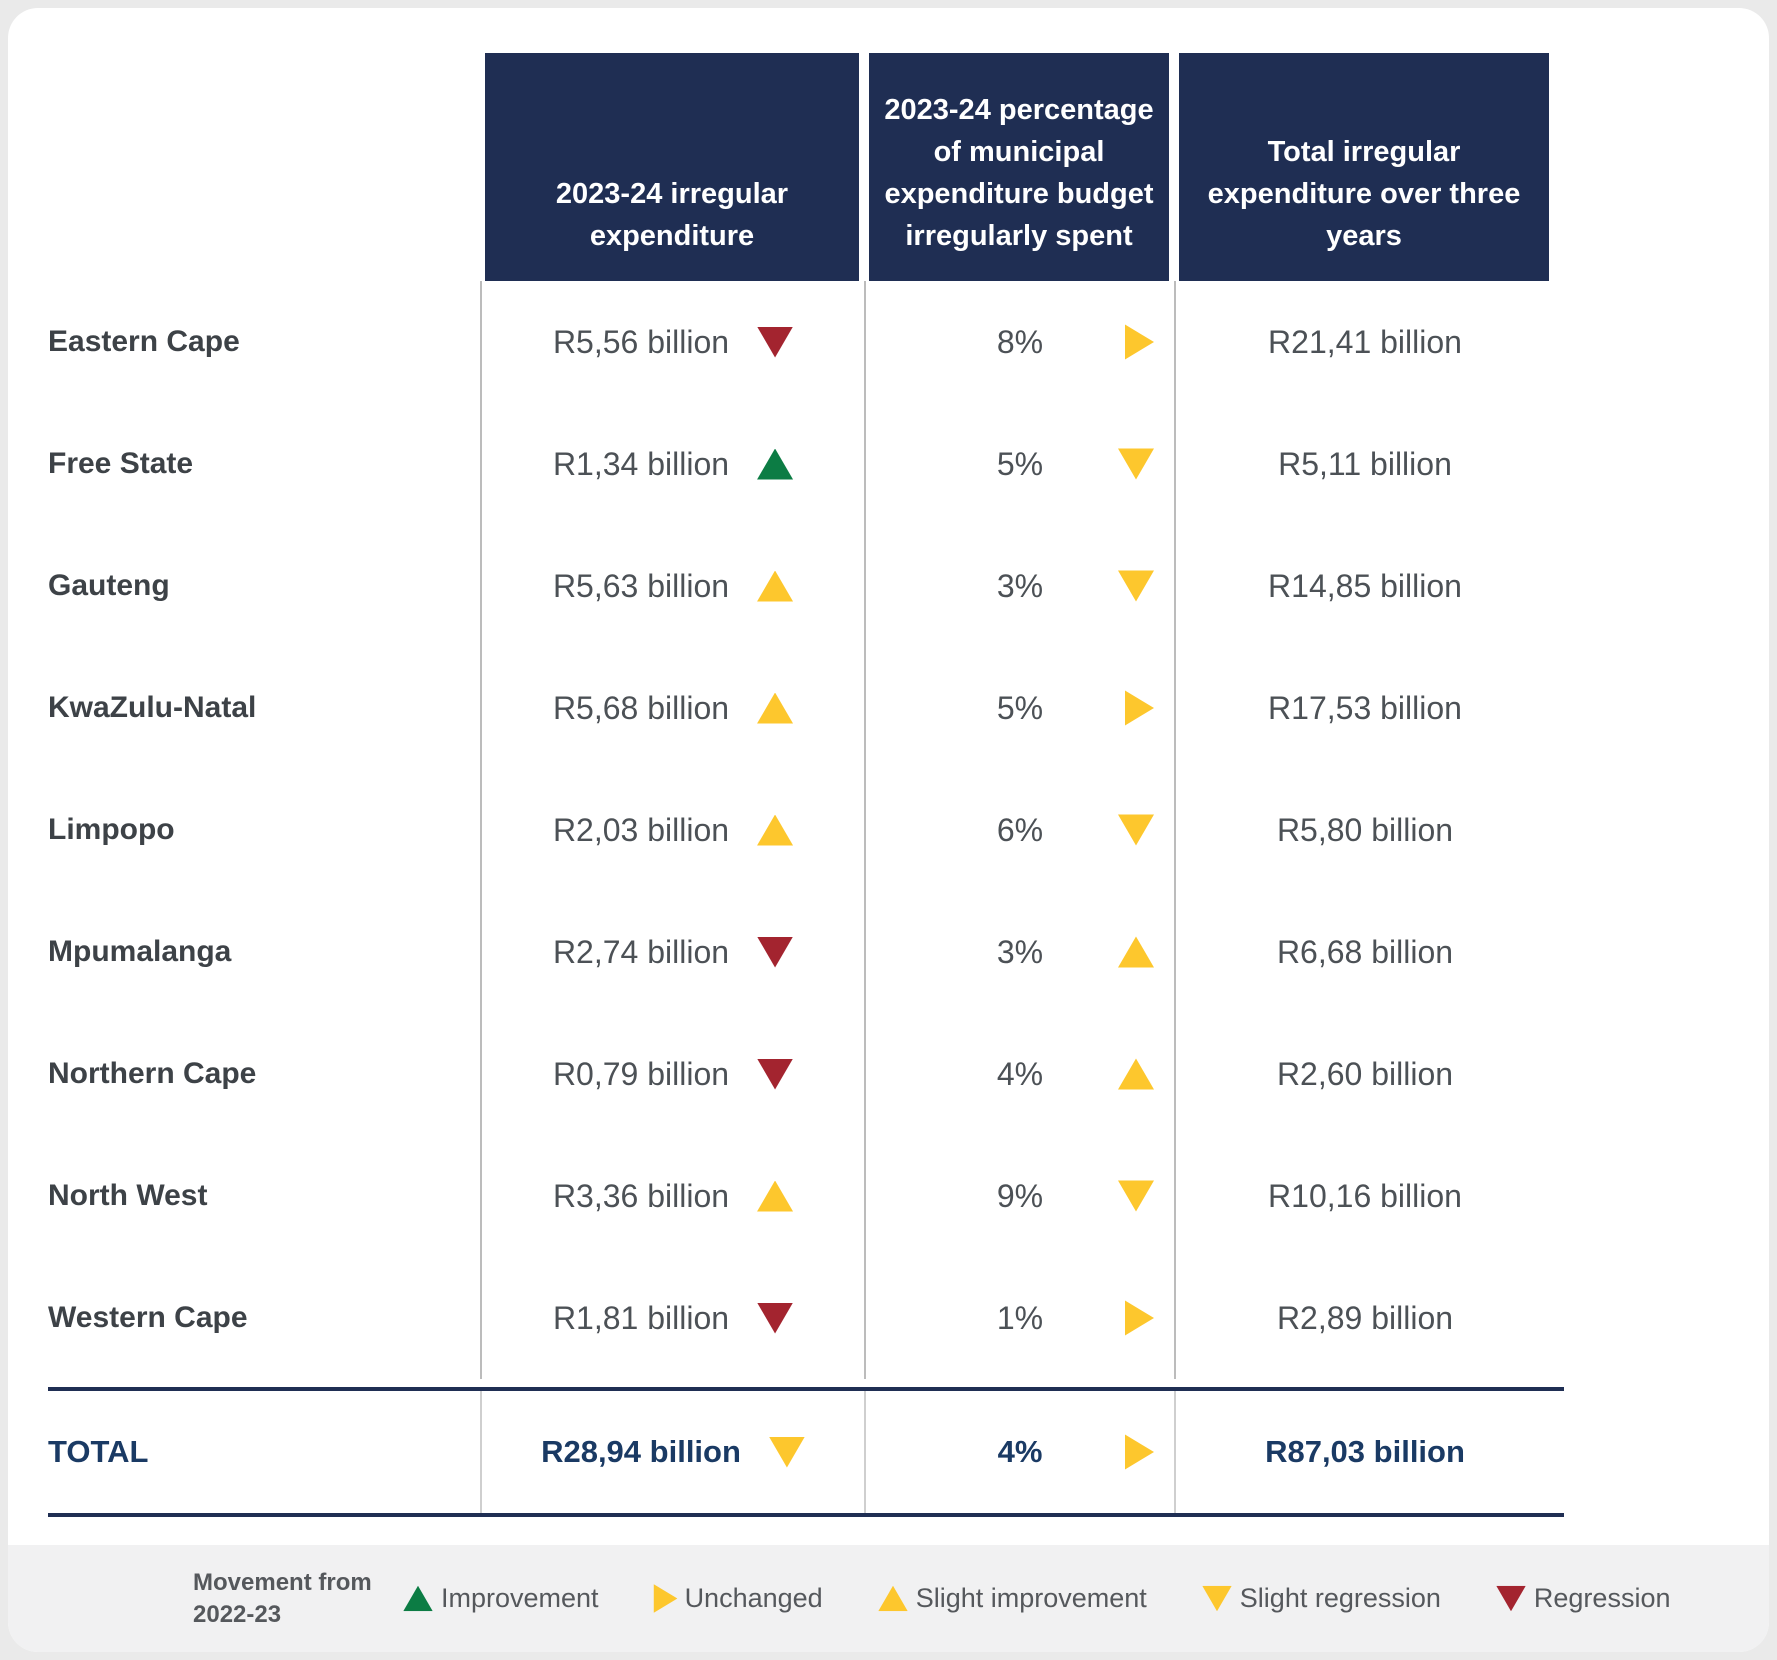  Describe the element at coordinates (1365, 829) in the screenshot. I see `three-year-total-value: R5,80 billion` at that location.